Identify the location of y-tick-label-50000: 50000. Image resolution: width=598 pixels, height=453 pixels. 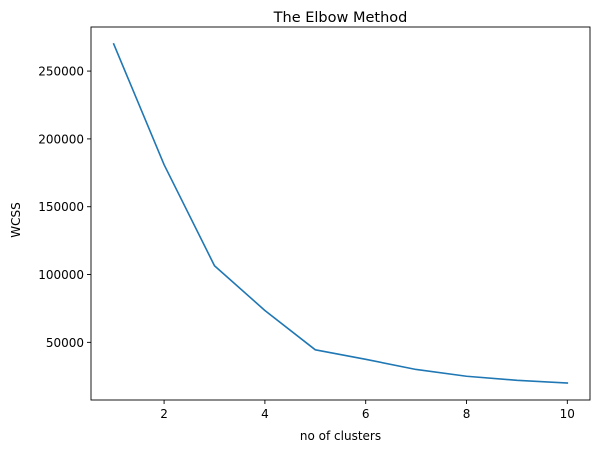
(65, 343).